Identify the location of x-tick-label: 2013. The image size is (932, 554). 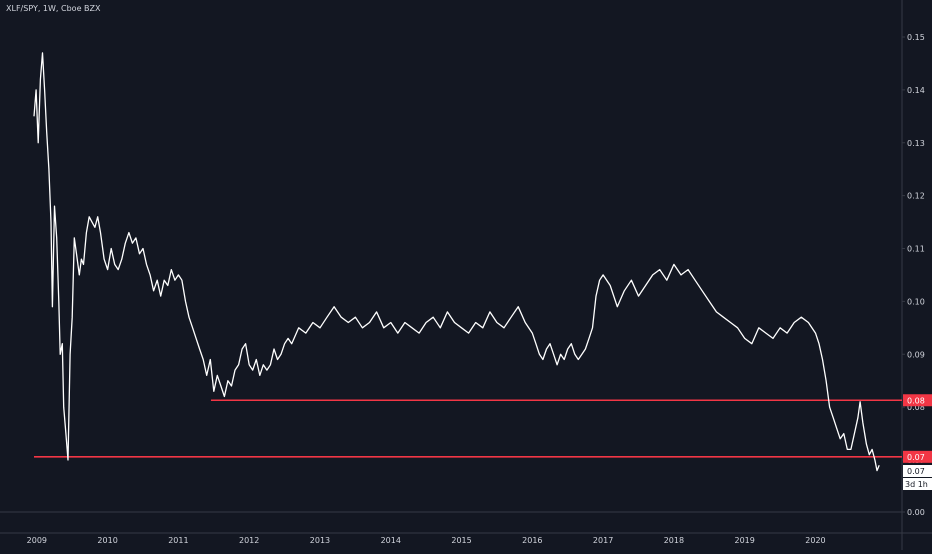
(320, 540).